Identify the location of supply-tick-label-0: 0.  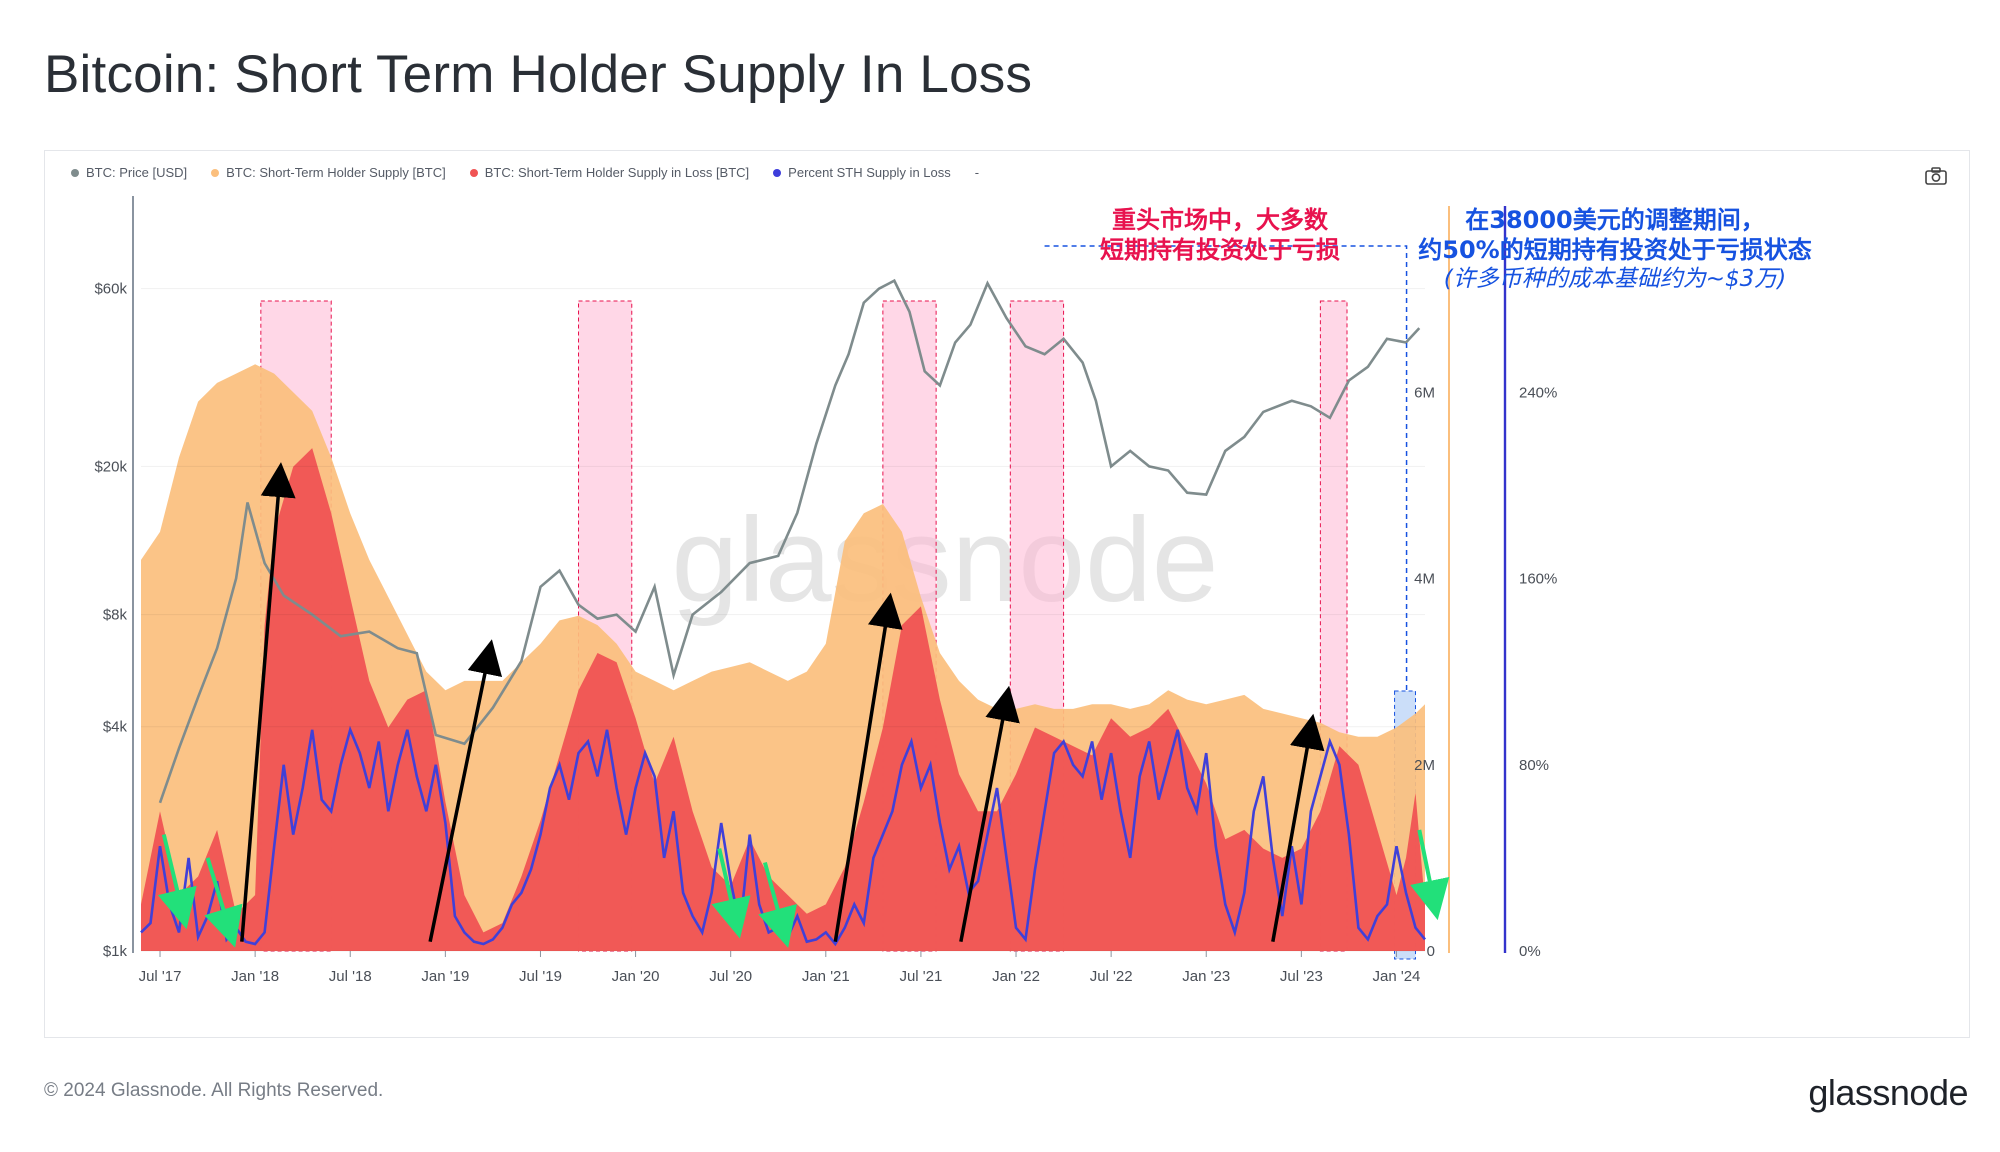
(1431, 951).